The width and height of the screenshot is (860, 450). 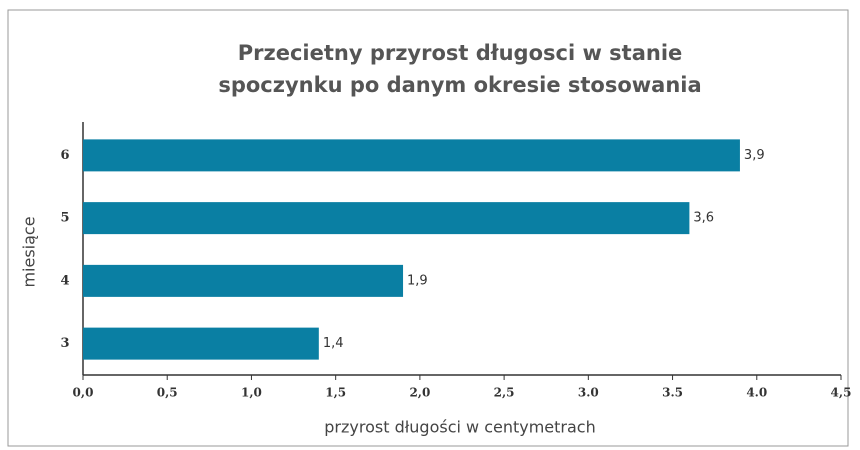 What do you see at coordinates (64, 343) in the screenshot?
I see `y-tick-label: 3` at bounding box center [64, 343].